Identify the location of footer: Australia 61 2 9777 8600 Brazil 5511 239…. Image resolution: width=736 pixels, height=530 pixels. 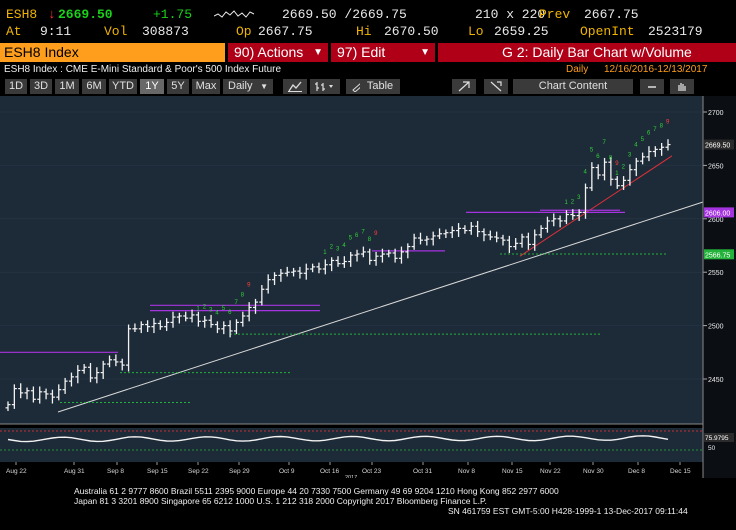
(368, 501).